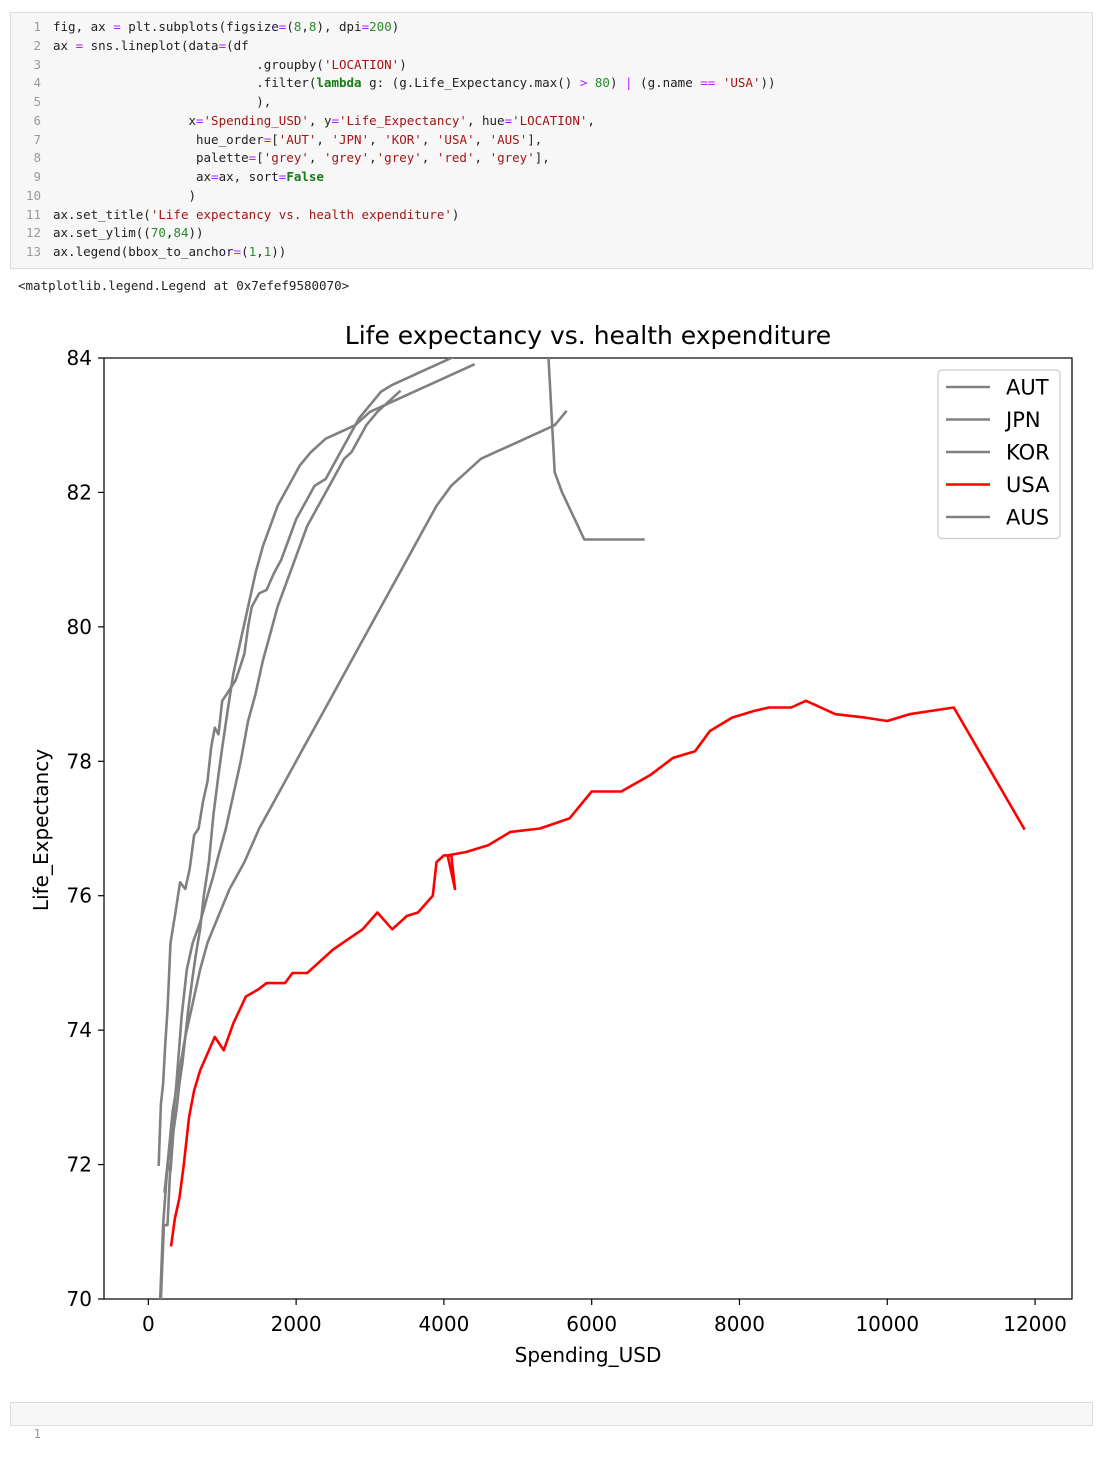 Image resolution: width=1114 pixels, height=1462 pixels. What do you see at coordinates (1028, 453) in the screenshot?
I see `legend-label: KOR` at bounding box center [1028, 453].